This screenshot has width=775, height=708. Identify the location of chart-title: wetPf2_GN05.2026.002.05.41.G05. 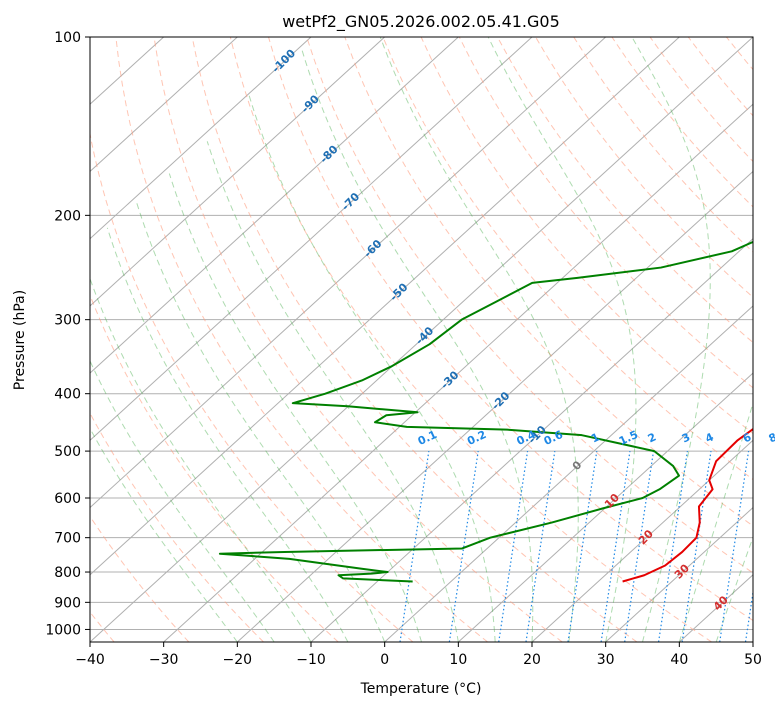
(421, 22).